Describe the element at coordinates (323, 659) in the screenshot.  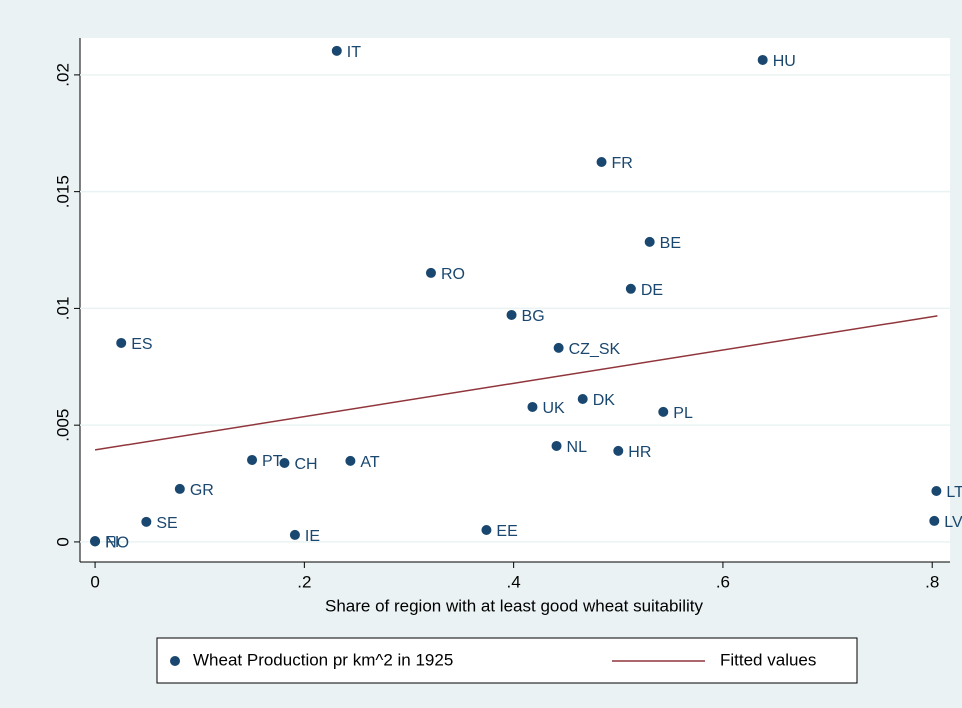
I see `legend-label: Wheat Production pr km^2 in 1925` at that location.